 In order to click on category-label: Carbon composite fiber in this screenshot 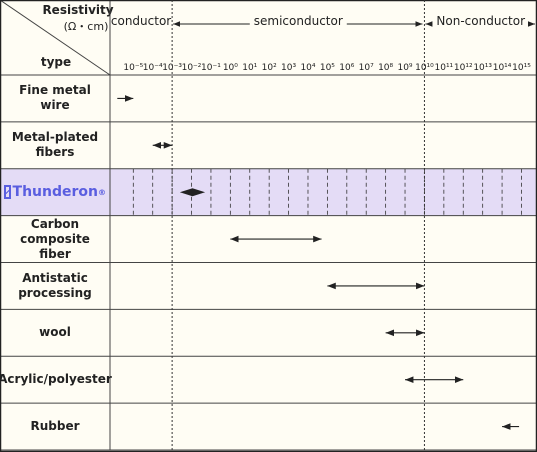, I will do `click(55, 239)`.